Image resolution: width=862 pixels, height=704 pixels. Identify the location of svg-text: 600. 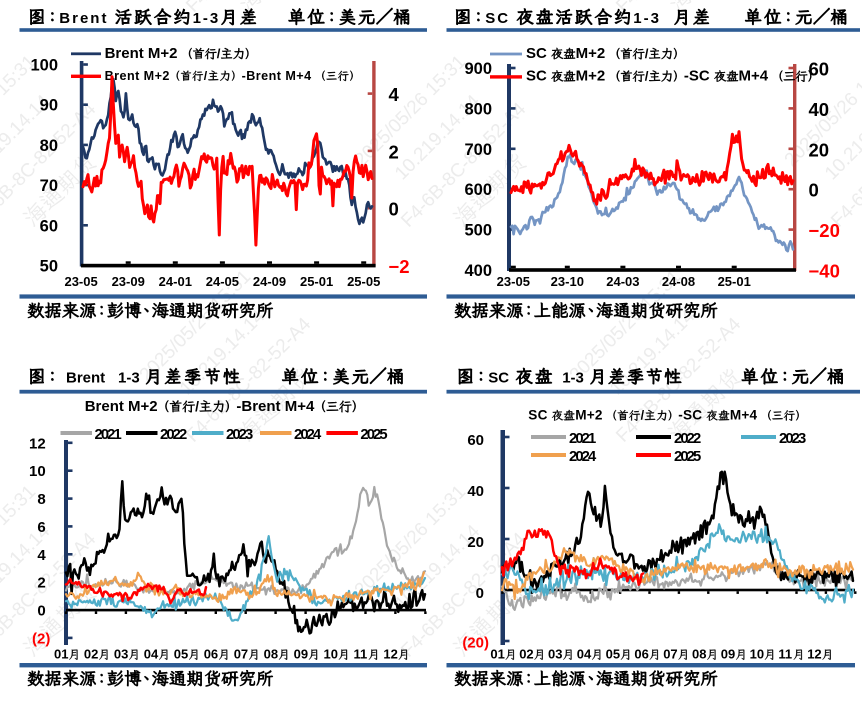
(478, 190).